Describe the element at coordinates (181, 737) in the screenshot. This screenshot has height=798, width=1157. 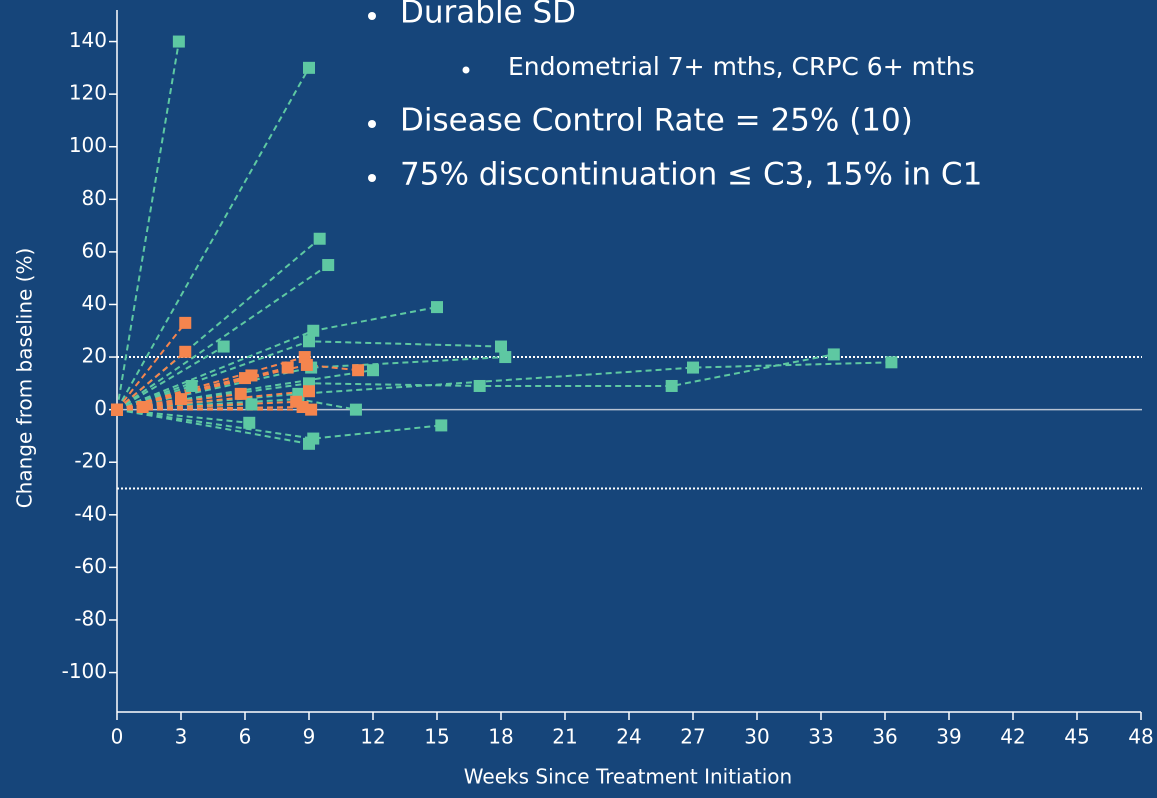
I see `x-tick-label: 3` at that location.